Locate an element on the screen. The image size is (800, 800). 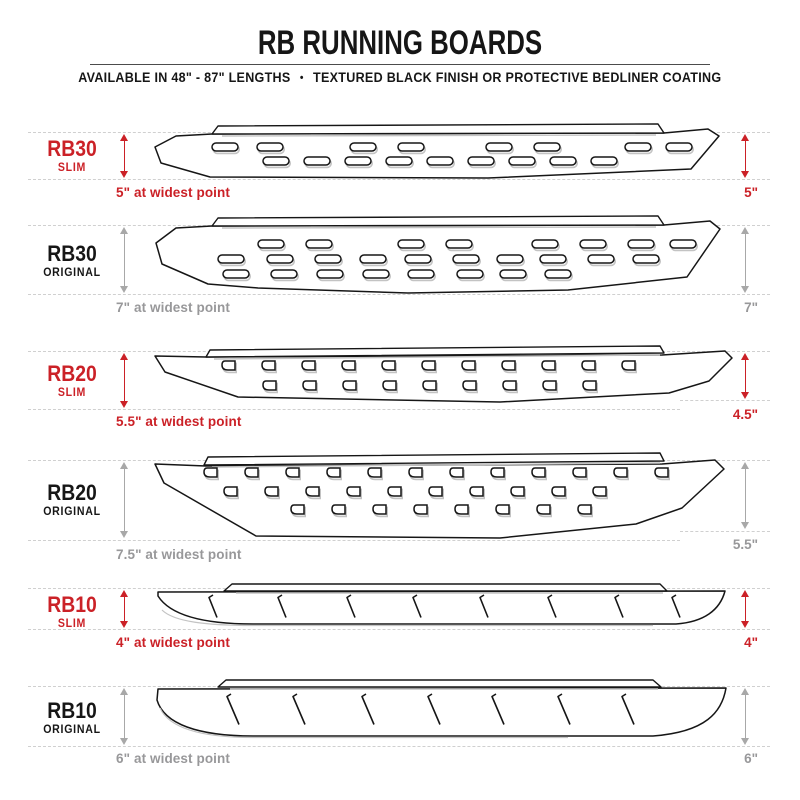
model-label-rb30-slim: RB30 SLIM is located at coordinates (72, 156).